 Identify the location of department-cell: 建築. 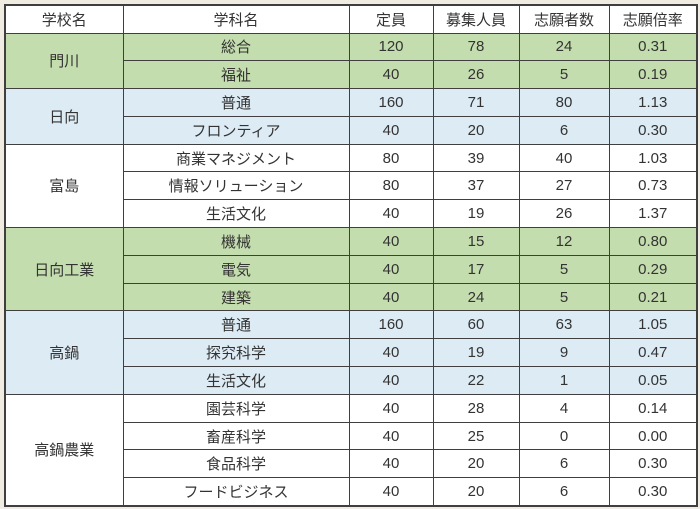
(236, 297).